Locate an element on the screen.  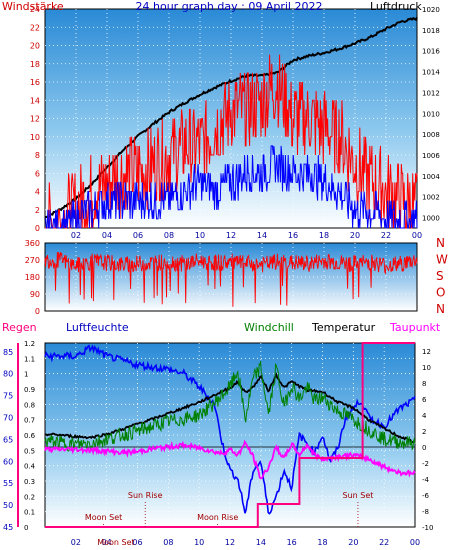
series-wind_direction is located at coordinates (231, 279).